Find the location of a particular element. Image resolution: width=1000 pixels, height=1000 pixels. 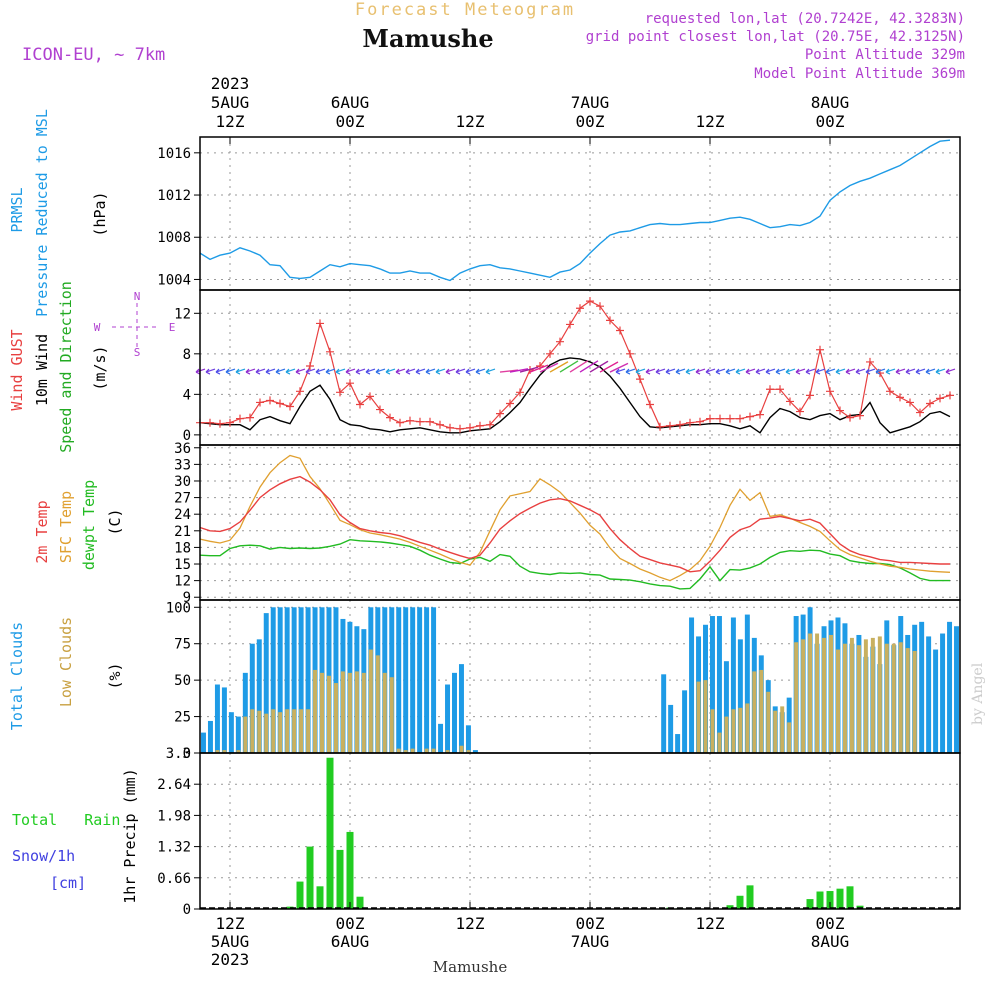

top-time-label: 2023 is located at coordinates (230, 83).